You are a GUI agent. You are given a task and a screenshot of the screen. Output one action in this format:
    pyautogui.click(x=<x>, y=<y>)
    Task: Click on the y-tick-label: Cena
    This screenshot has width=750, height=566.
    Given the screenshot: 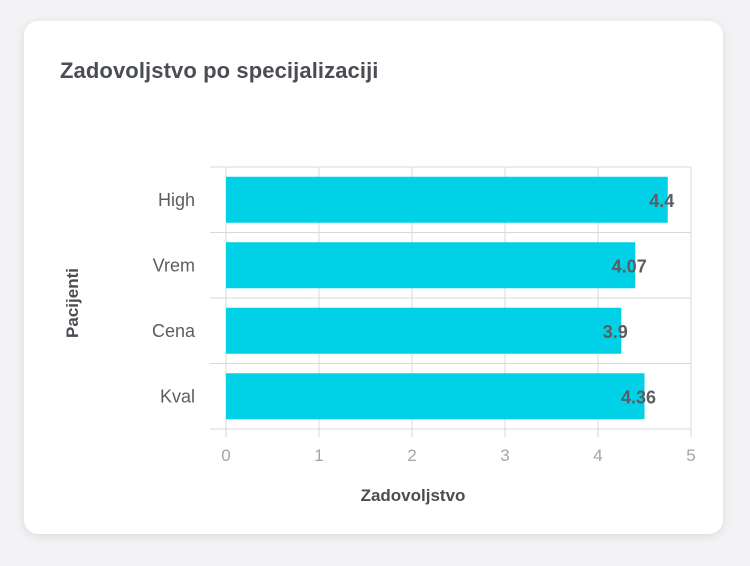 What is the action you would take?
    pyautogui.click(x=174, y=331)
    